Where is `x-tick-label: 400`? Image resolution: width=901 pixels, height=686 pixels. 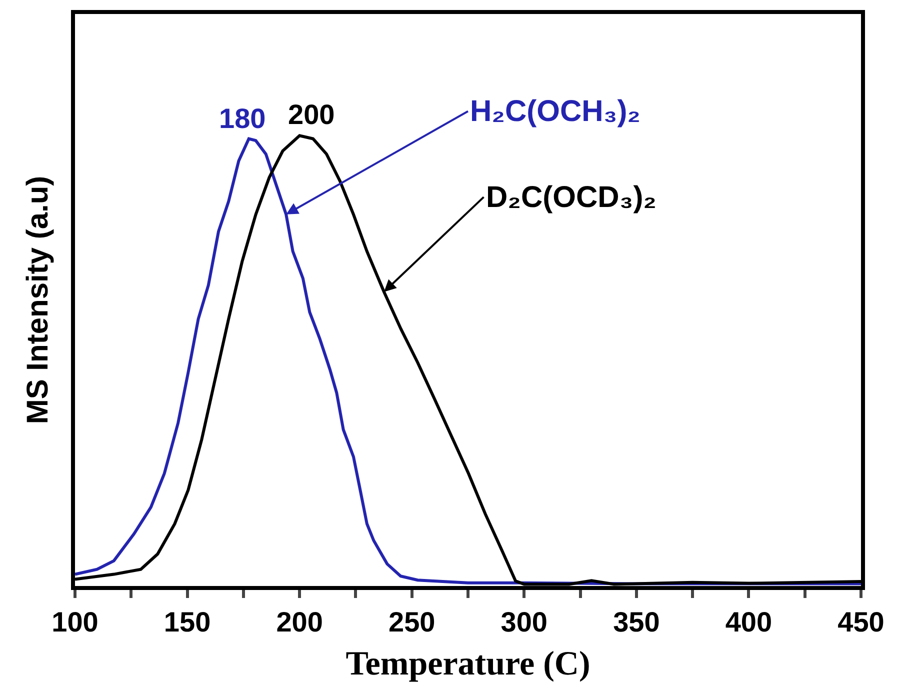 x-tick-label: 400 is located at coordinates (748, 622).